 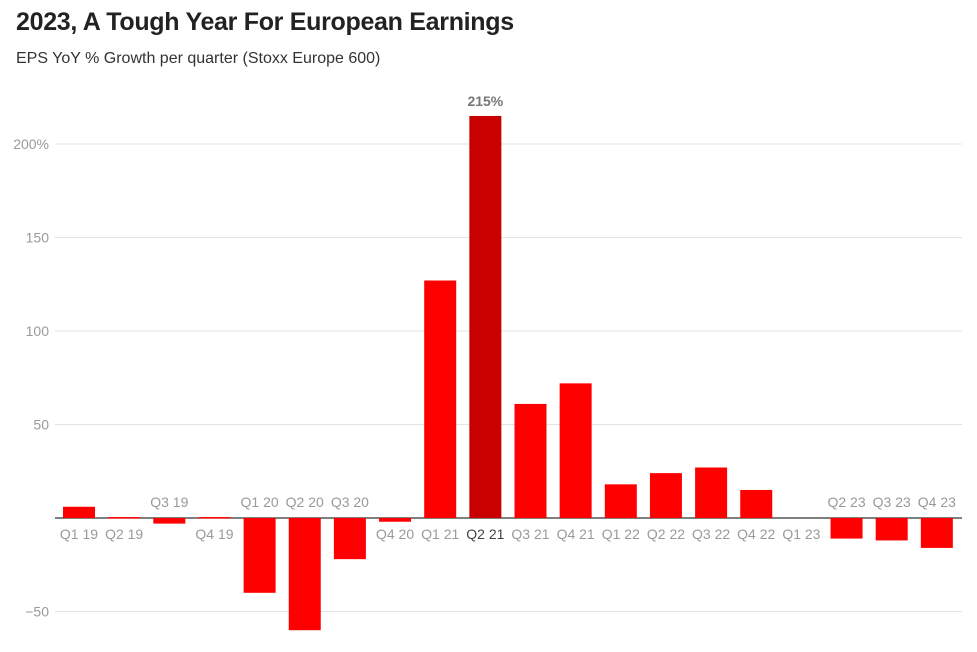 What do you see at coordinates (485, 534) in the screenshot?
I see `x-tick-label: Q2 21` at bounding box center [485, 534].